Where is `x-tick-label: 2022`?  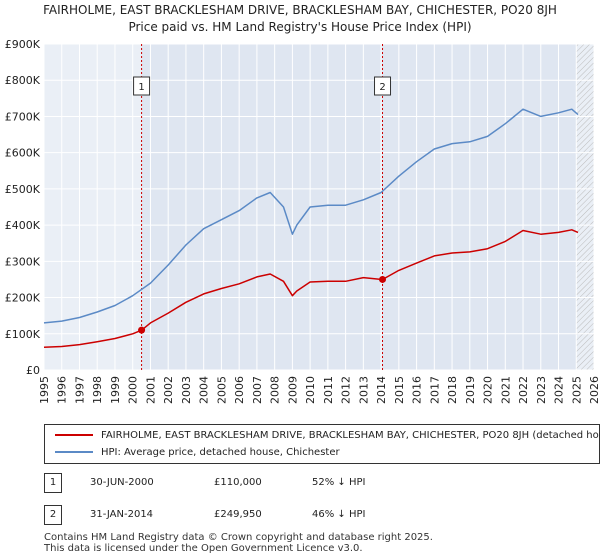 x-tick-label: 2022 is located at coordinates (523, 390).